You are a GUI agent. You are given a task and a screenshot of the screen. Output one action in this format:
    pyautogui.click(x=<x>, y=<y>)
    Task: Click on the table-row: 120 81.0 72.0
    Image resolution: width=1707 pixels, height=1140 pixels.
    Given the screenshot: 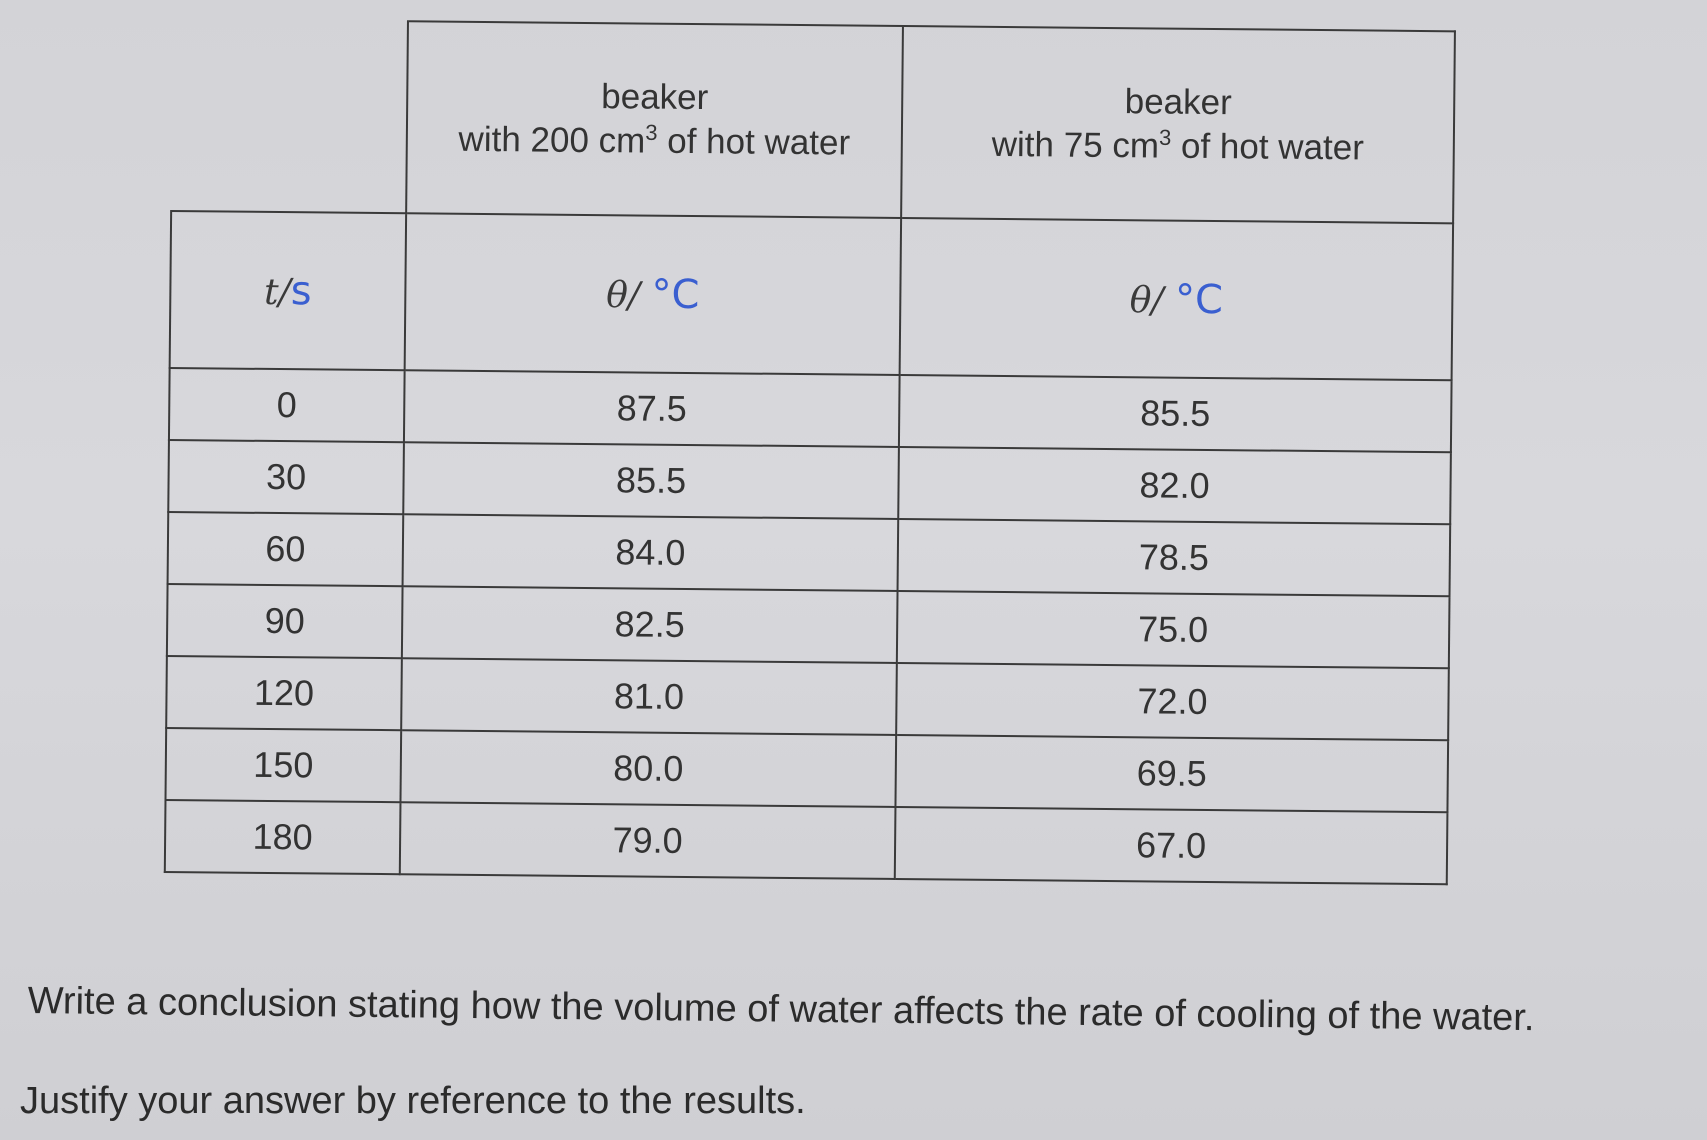 What is the action you would take?
    pyautogui.click(x=807, y=698)
    